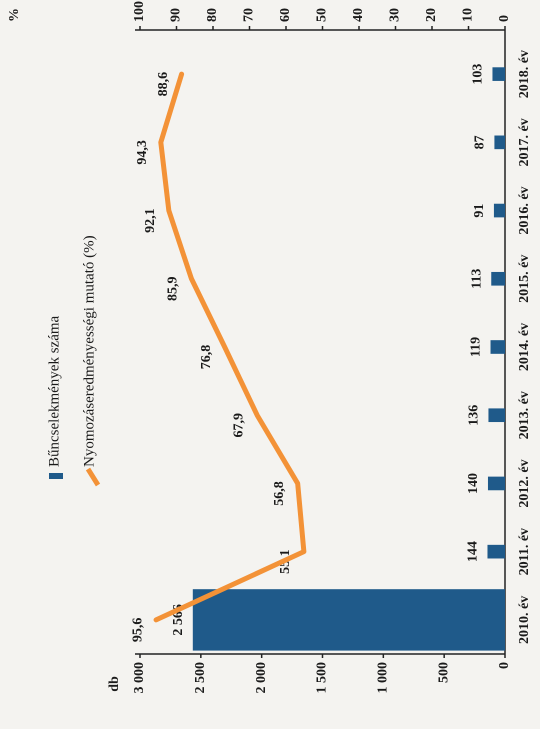  What do you see at coordinates (524, 415) in the screenshot?
I see `x-tick-label: 2013. év` at bounding box center [524, 415].